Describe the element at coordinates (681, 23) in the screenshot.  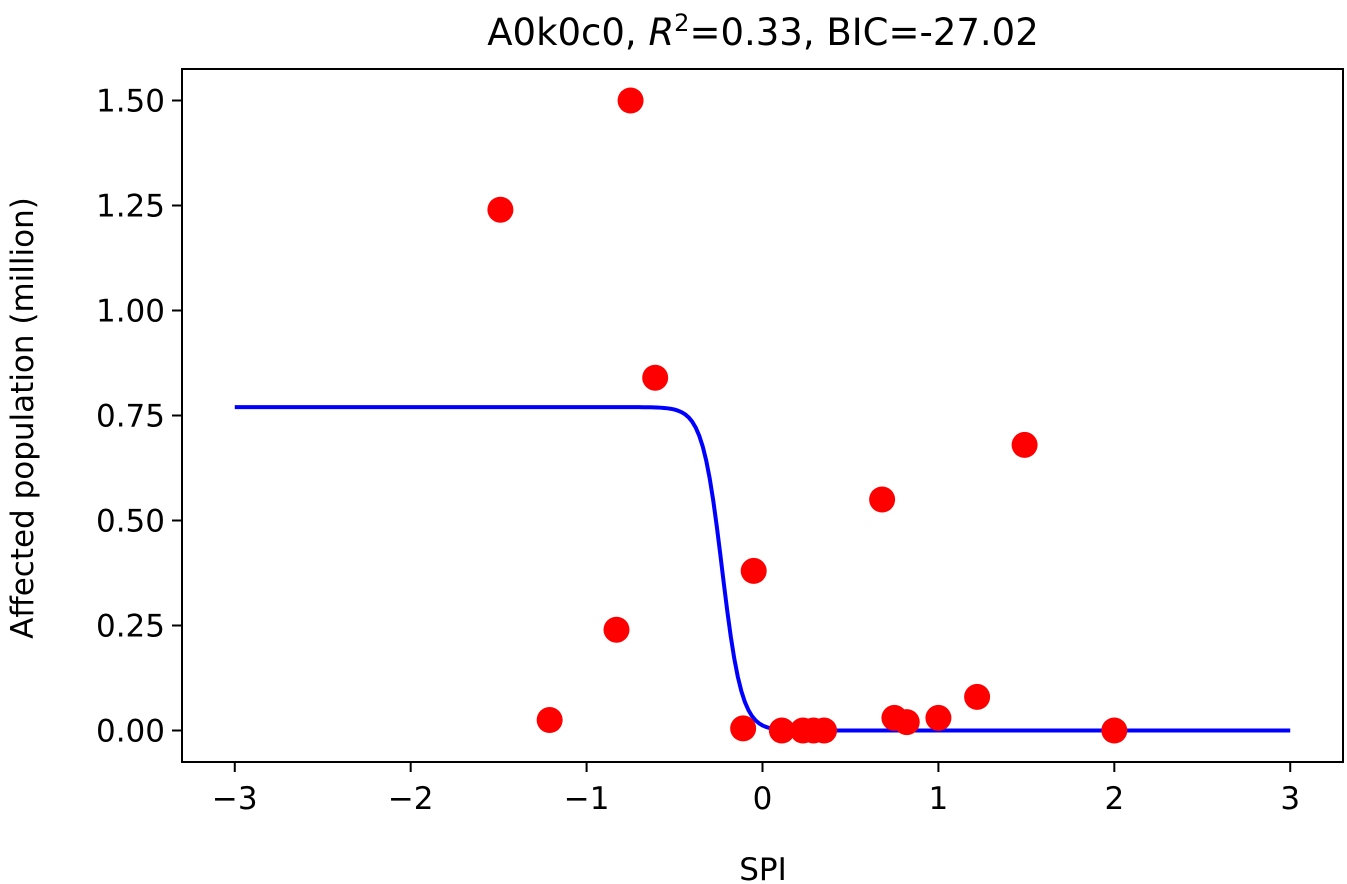
I see `title-r-exponent: 2` at that location.